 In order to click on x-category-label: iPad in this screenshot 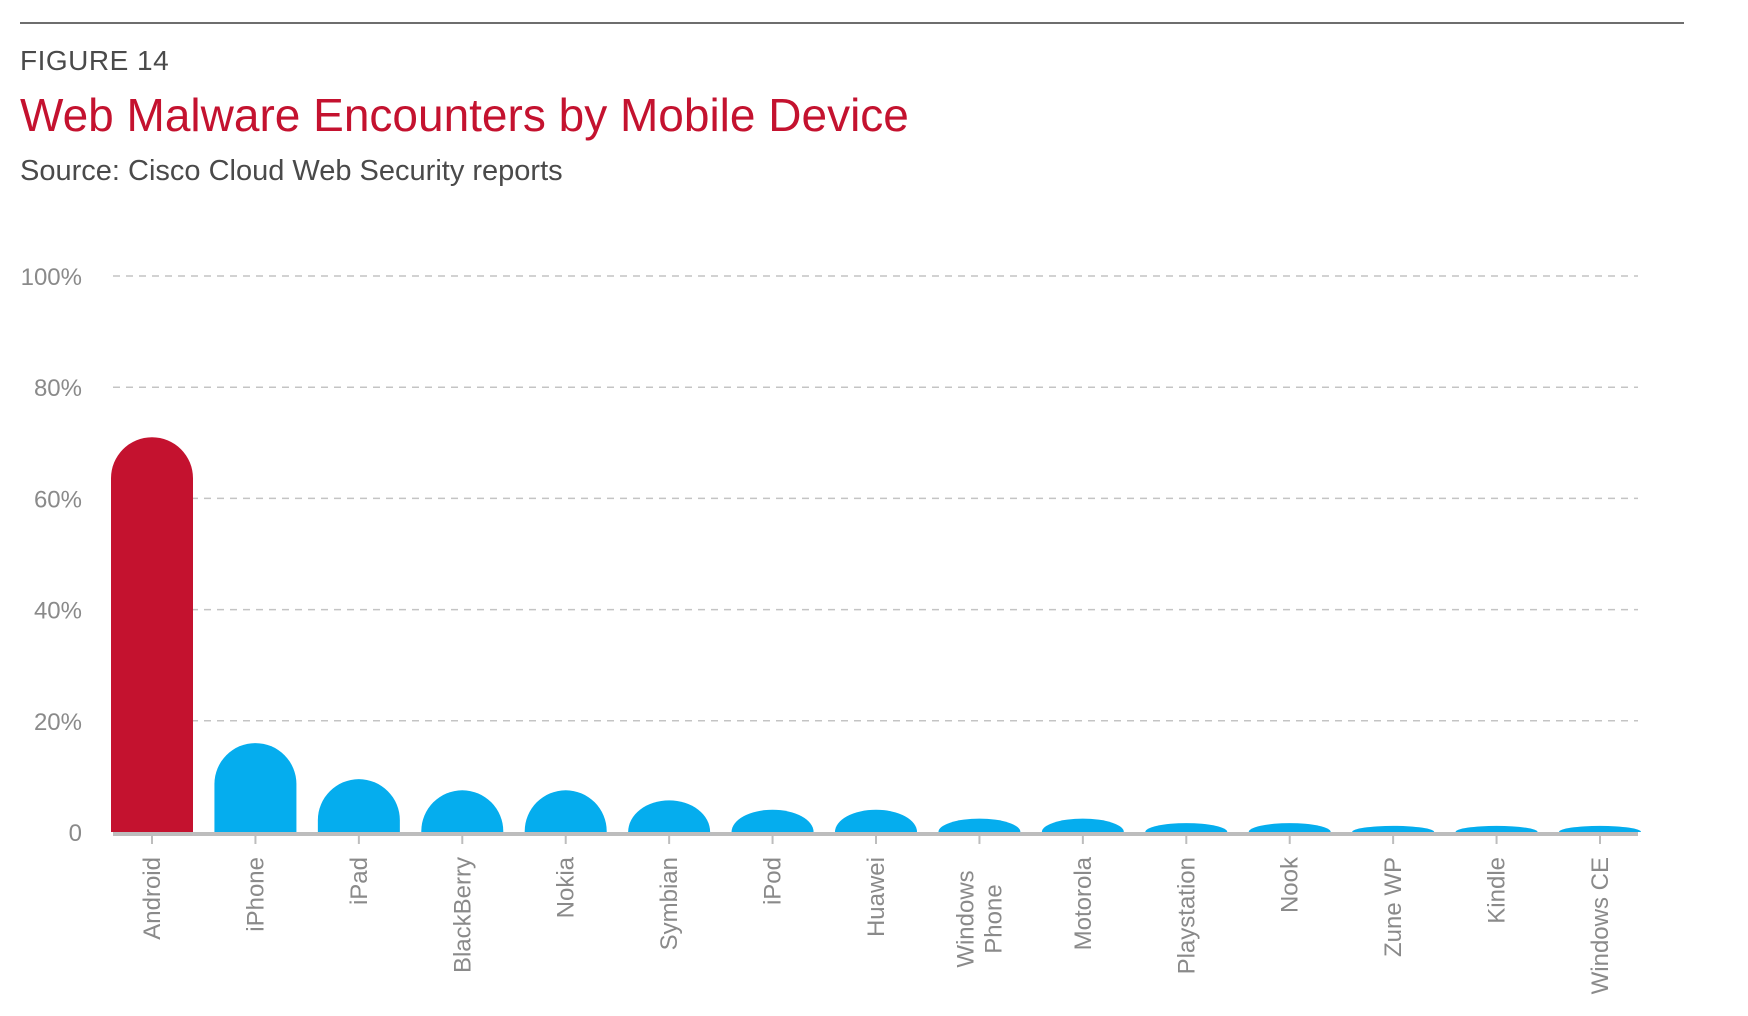, I will do `click(359, 881)`.